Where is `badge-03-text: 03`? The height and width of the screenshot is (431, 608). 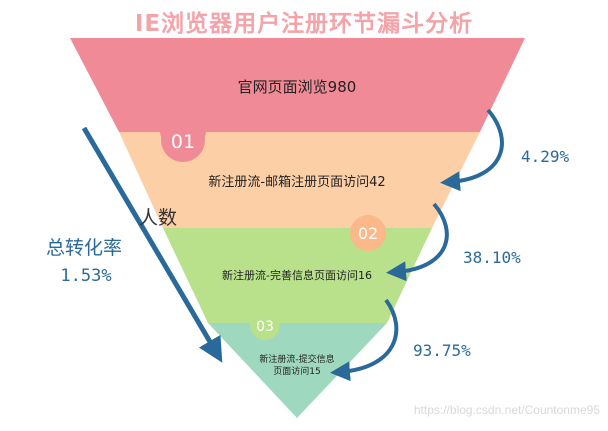 badge-03-text: 03 is located at coordinates (265, 327).